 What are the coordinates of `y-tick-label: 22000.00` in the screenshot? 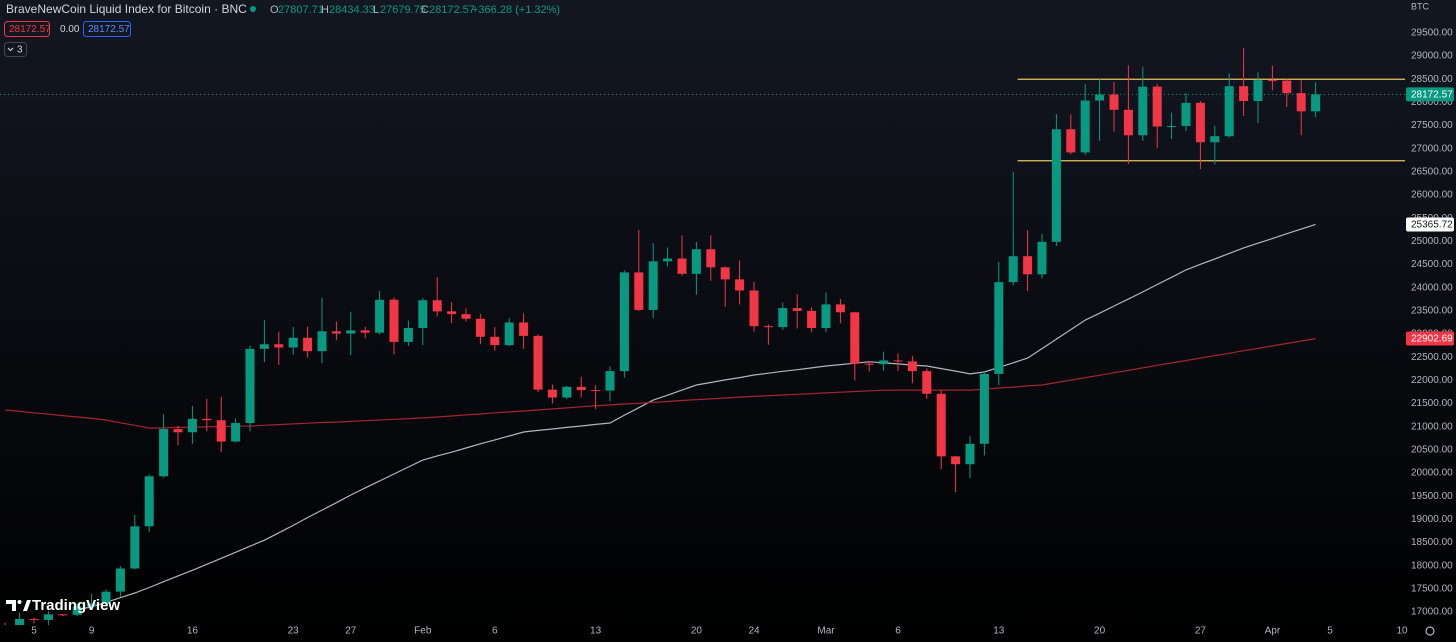 It's located at (1432, 380).